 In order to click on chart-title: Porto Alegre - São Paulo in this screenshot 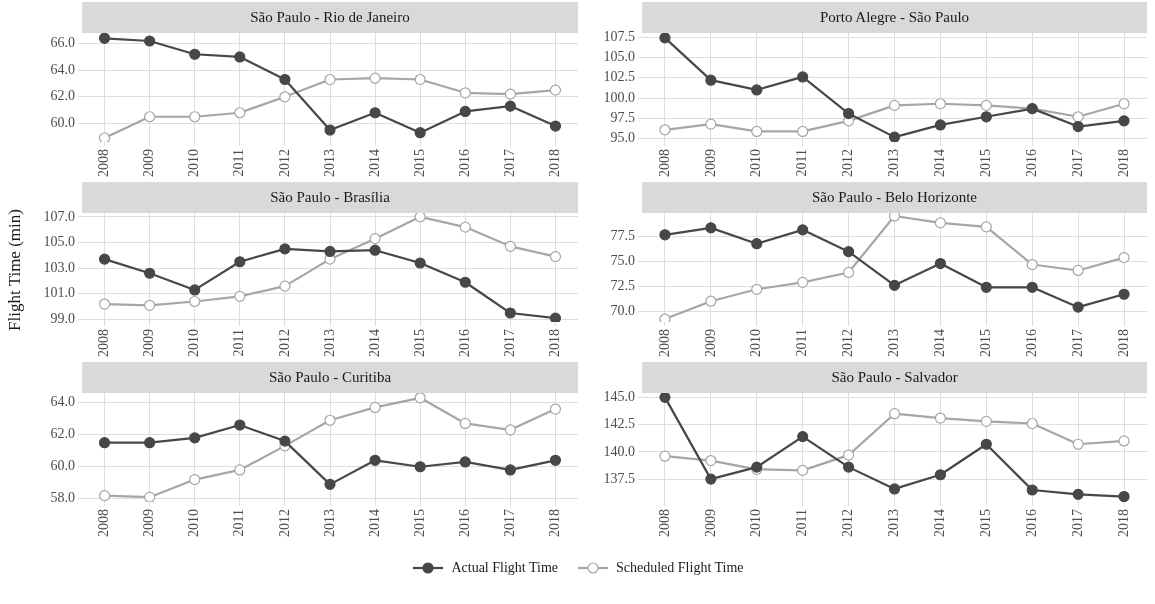, I will do `click(894, 16)`.